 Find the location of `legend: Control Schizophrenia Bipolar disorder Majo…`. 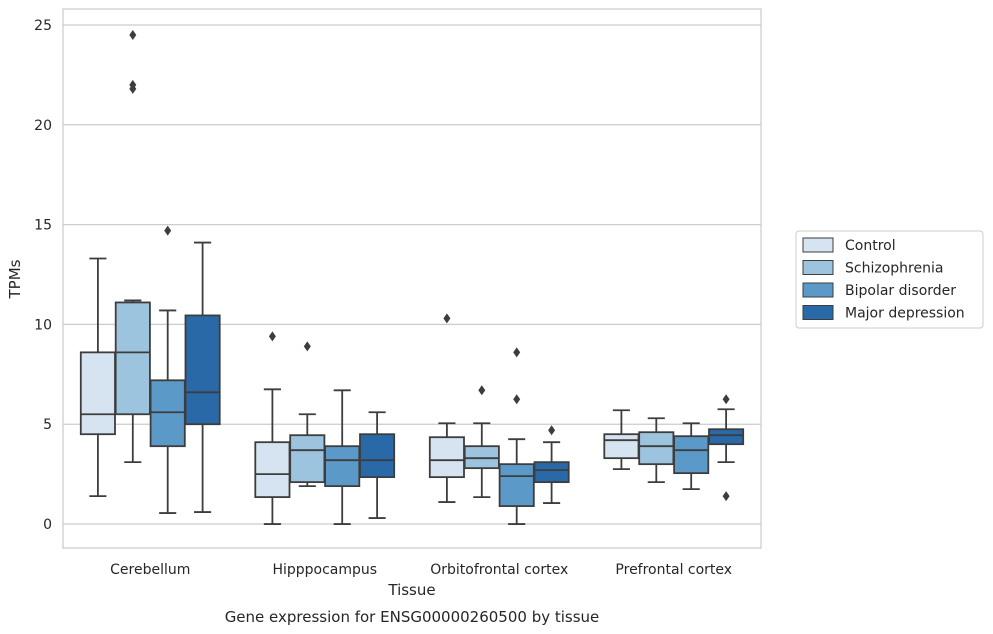

legend: Control Schizophrenia Bipolar disorder Majo… is located at coordinates (889, 279).